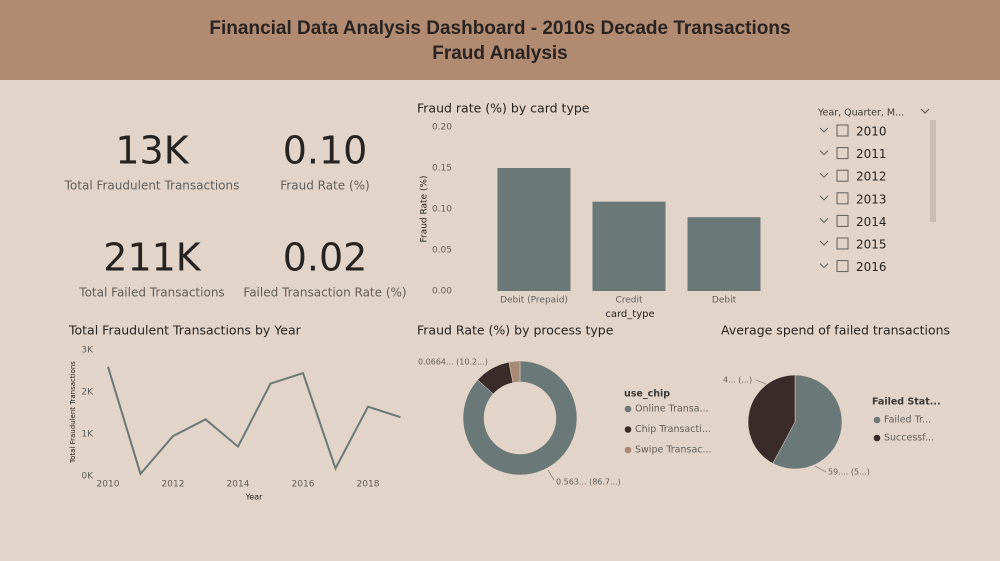 The height and width of the screenshot is (561, 1000). I want to click on chart-title: Total Fraudulent Transactions by Year, so click(185, 330).